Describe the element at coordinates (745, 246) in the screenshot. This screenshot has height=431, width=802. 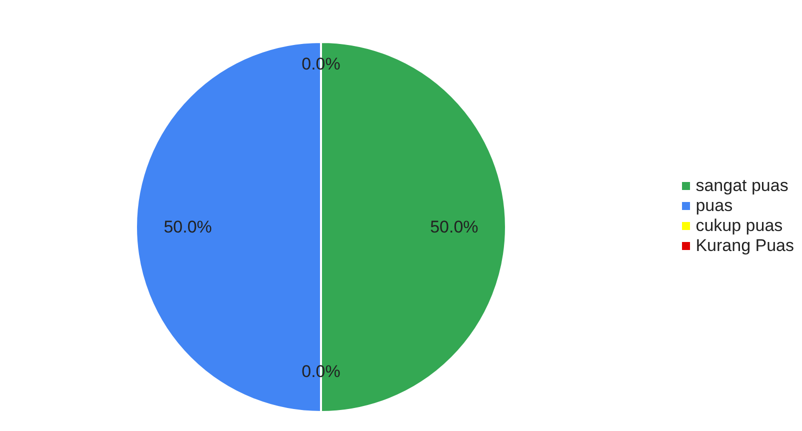
I see `legend-label: Kurang Puas` at that location.